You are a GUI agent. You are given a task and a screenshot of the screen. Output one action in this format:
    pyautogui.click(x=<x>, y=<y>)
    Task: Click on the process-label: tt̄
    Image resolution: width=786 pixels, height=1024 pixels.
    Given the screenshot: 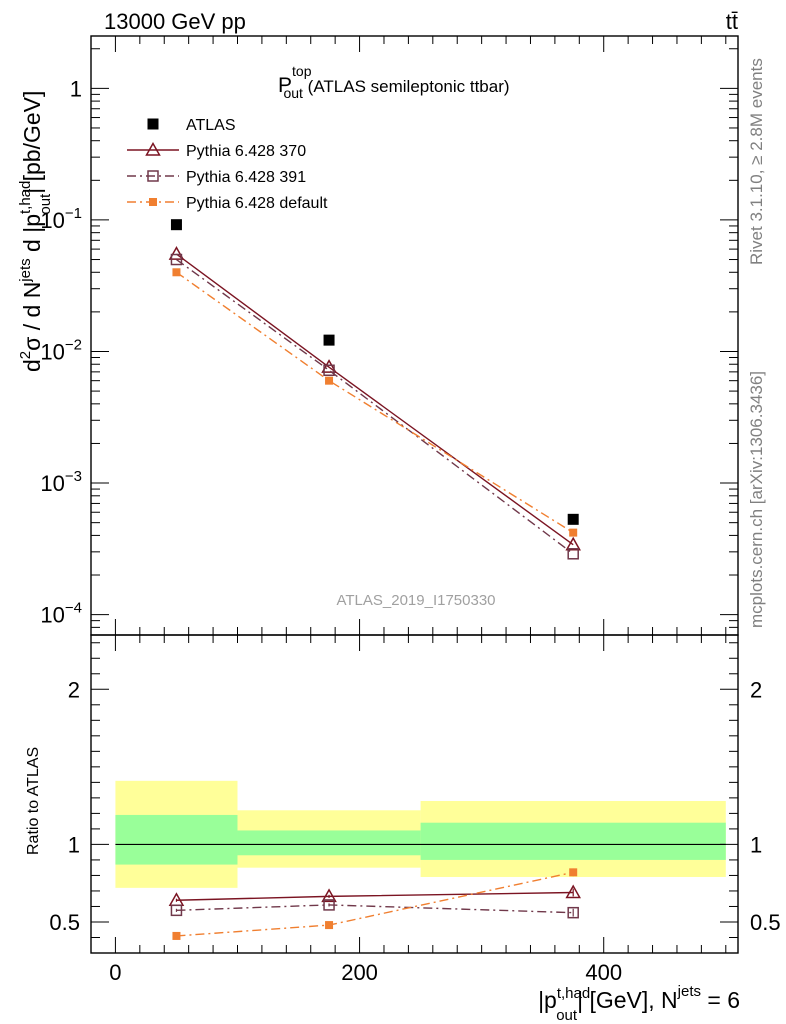 What is the action you would take?
    pyautogui.click(x=732, y=21)
    